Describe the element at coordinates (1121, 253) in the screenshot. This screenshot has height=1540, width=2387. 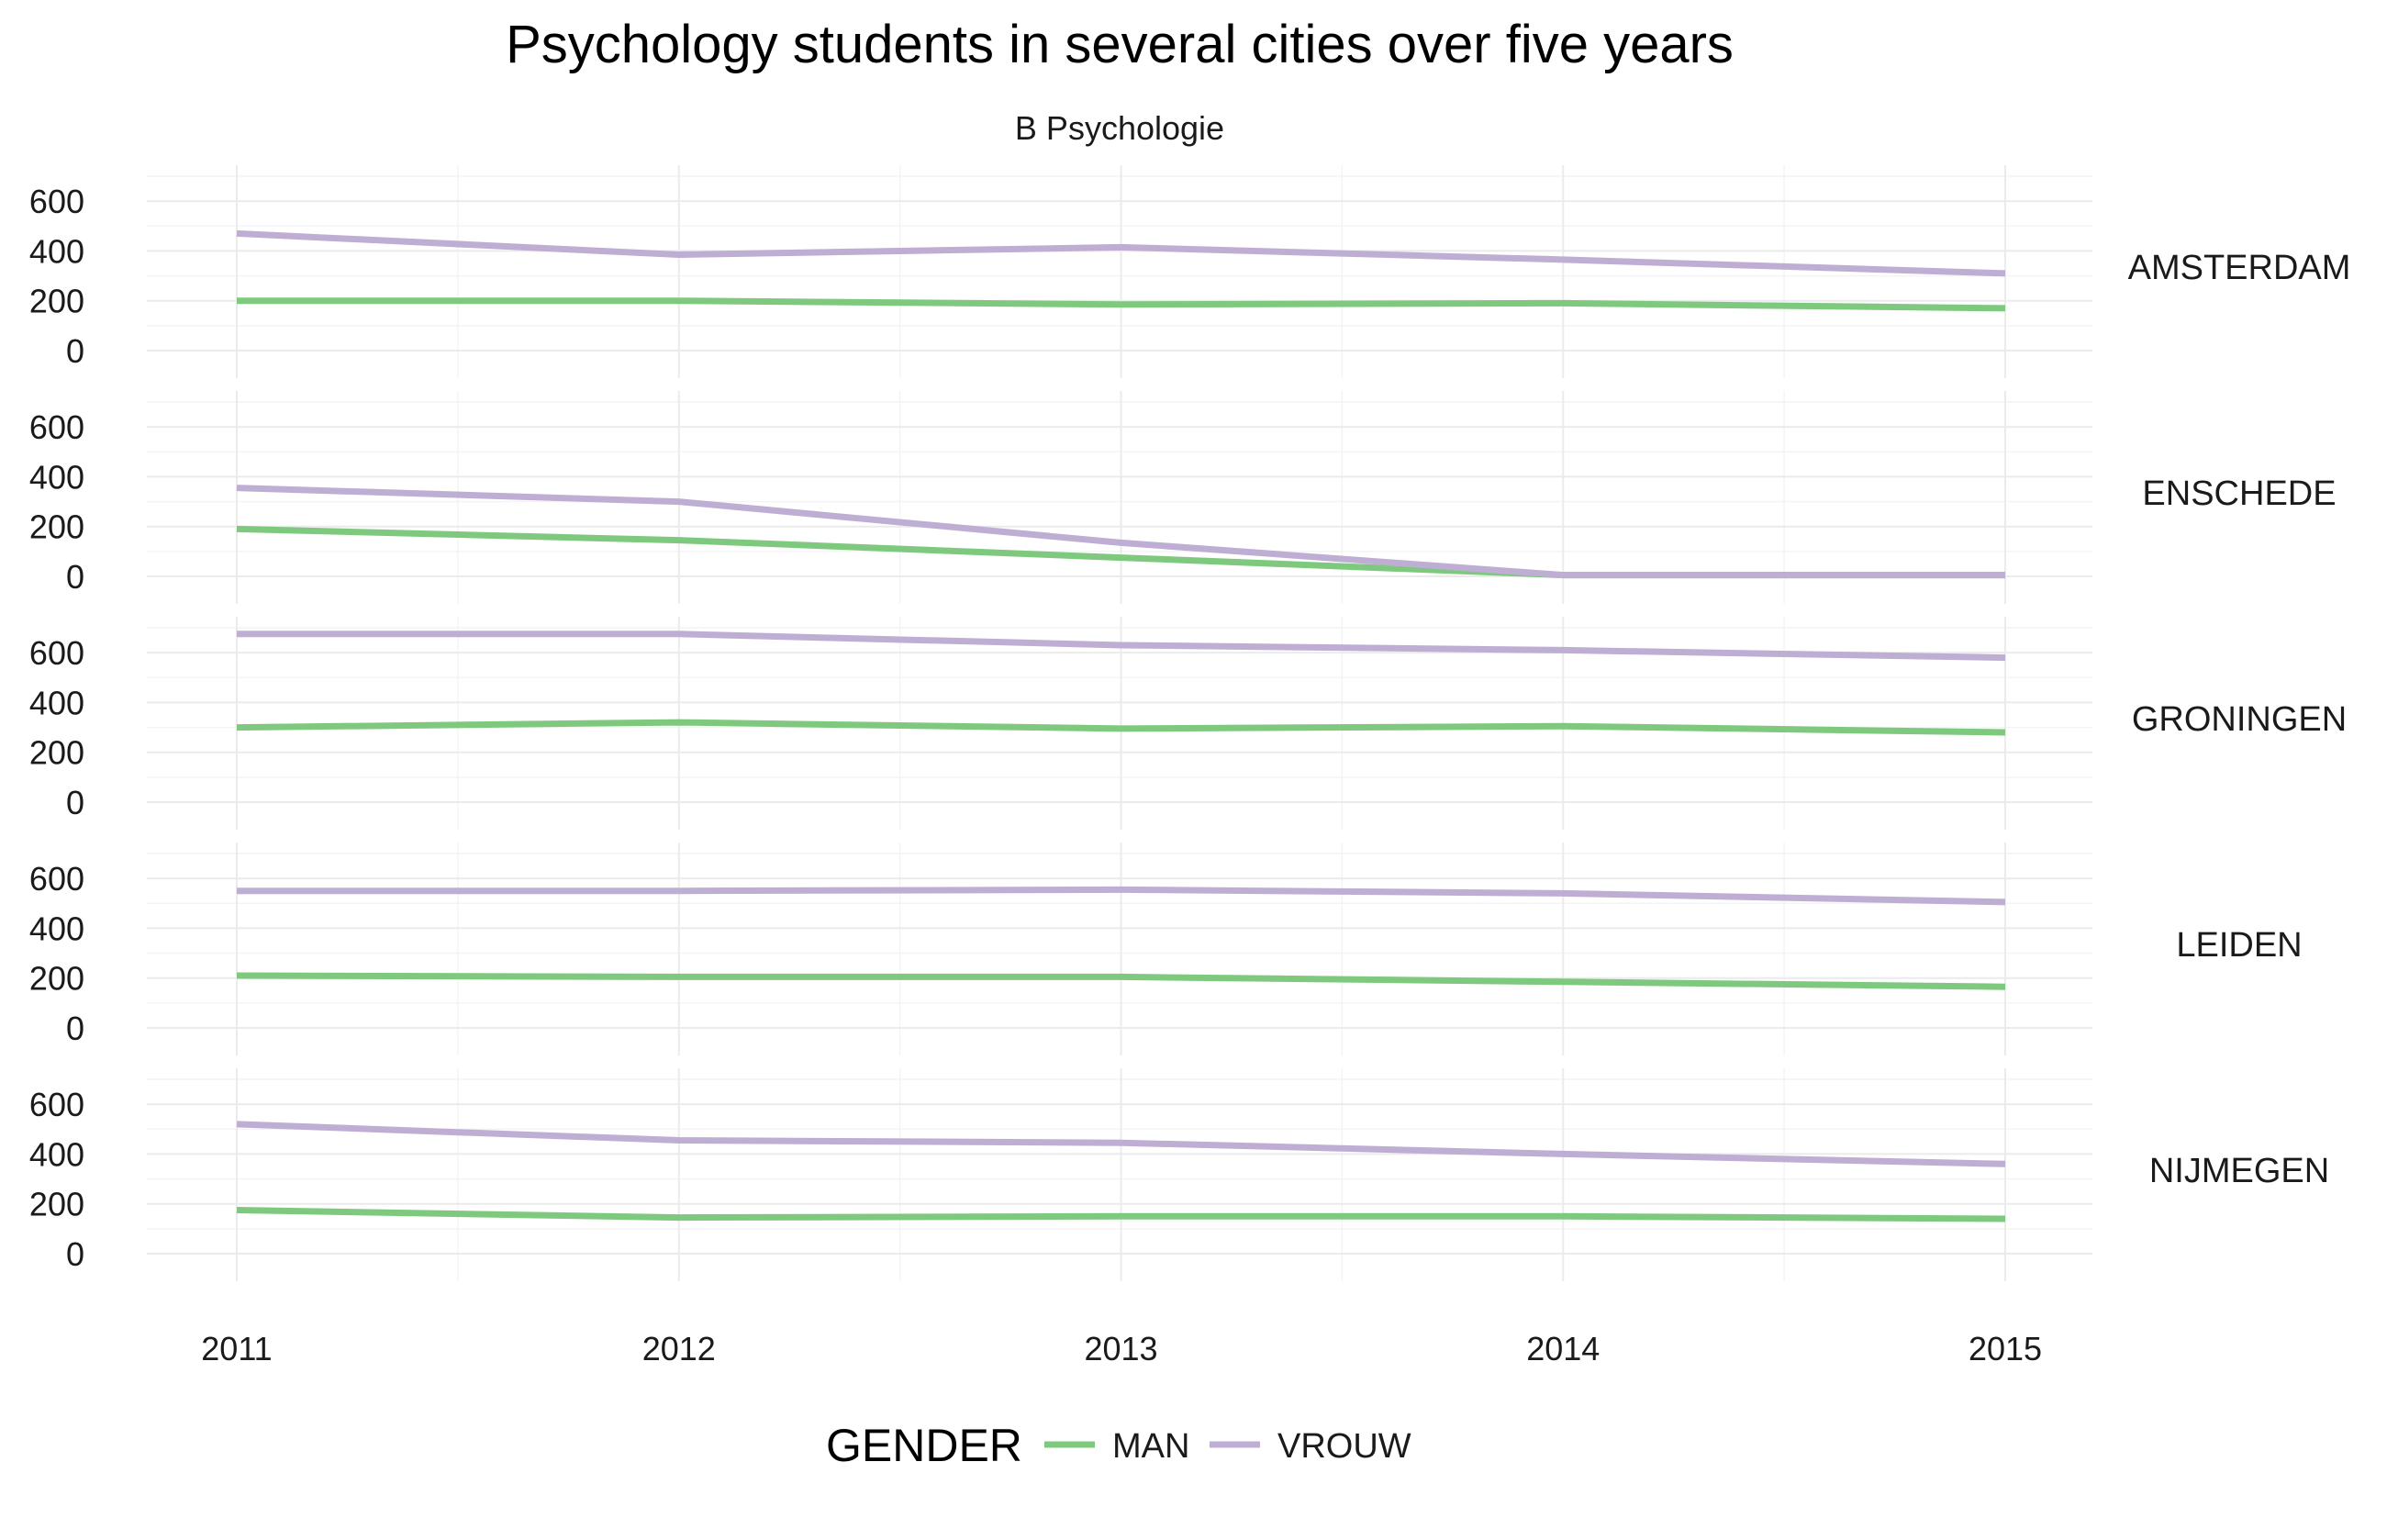
I see `series-line-amsterdam-vrouw` at that location.